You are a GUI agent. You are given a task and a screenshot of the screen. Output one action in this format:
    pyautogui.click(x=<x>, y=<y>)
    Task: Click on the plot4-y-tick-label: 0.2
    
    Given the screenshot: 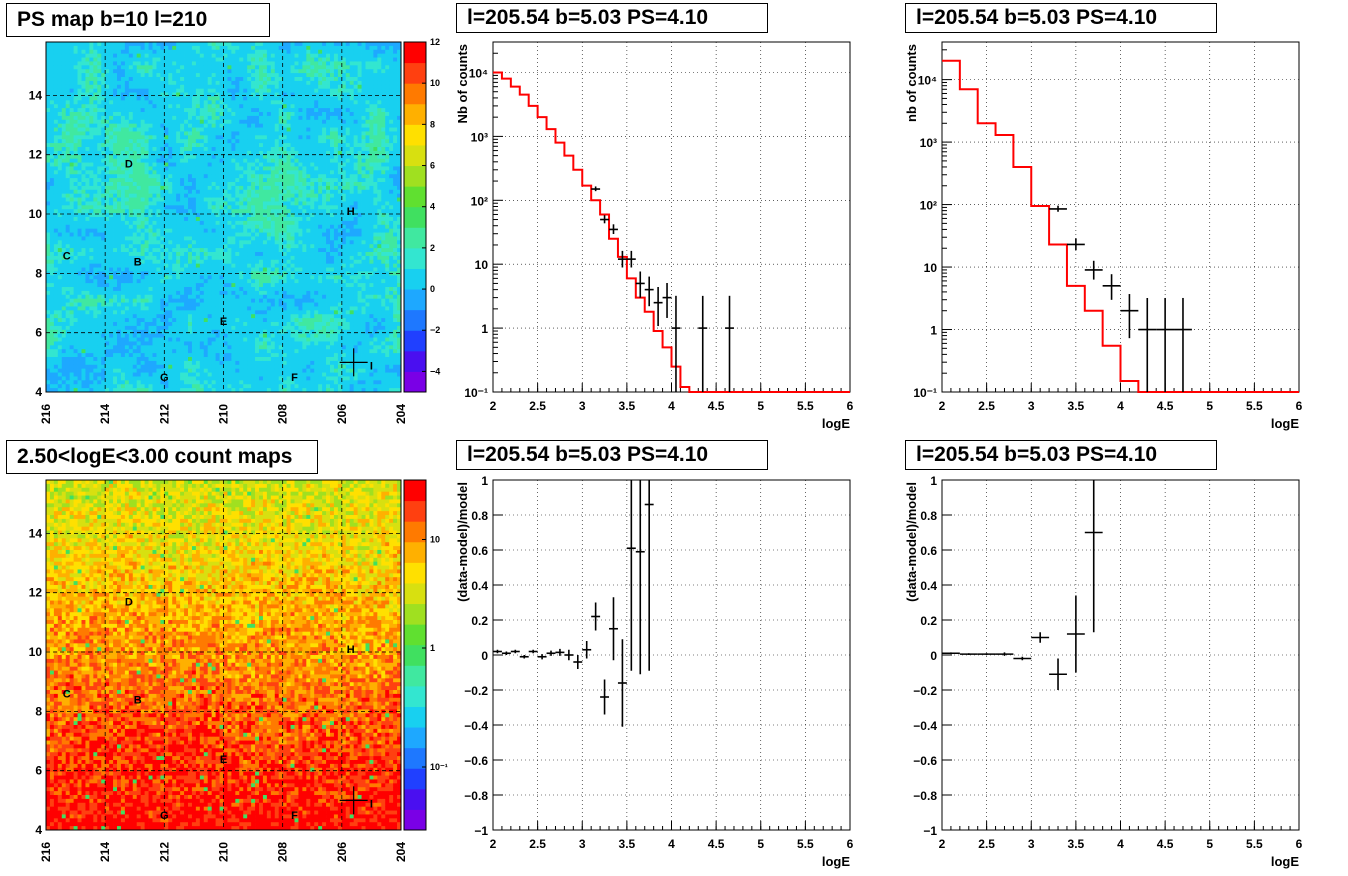 What is the action you would take?
    pyautogui.click(x=928, y=621)
    